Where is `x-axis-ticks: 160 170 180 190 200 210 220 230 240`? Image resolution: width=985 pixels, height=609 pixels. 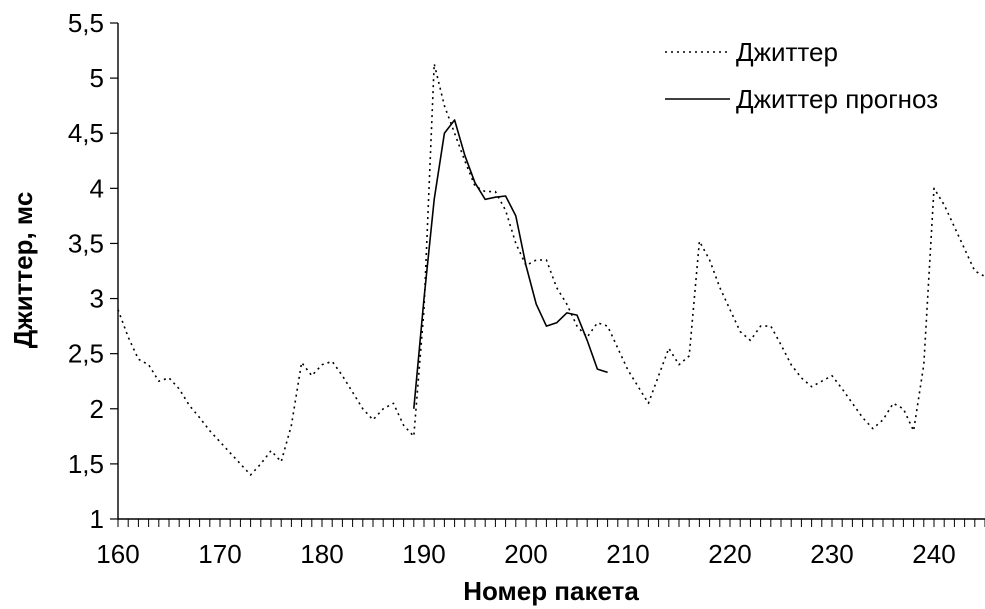
x-axis-ticks: 160 170 180 190 200 210 220 230 240 is located at coordinates (540, 544).